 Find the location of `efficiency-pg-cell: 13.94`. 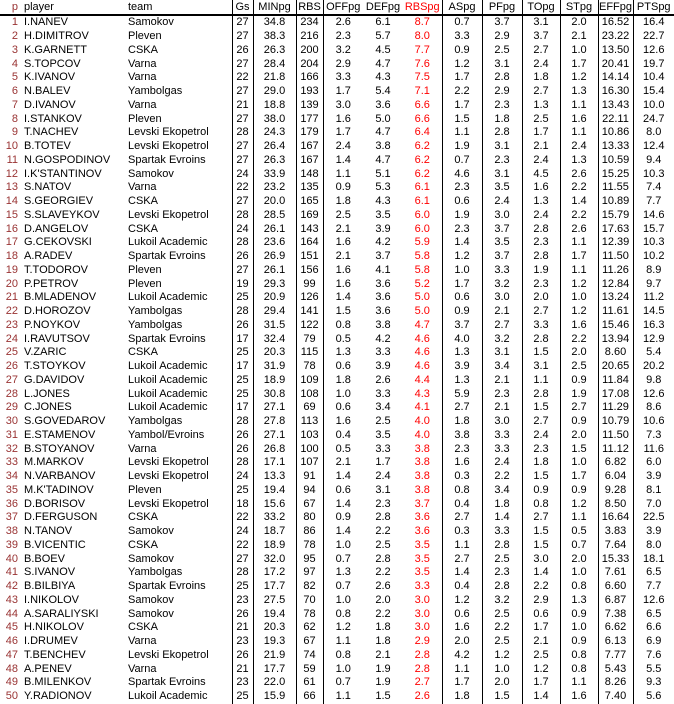

efficiency-pg-cell: 13.94 is located at coordinates (616, 339).